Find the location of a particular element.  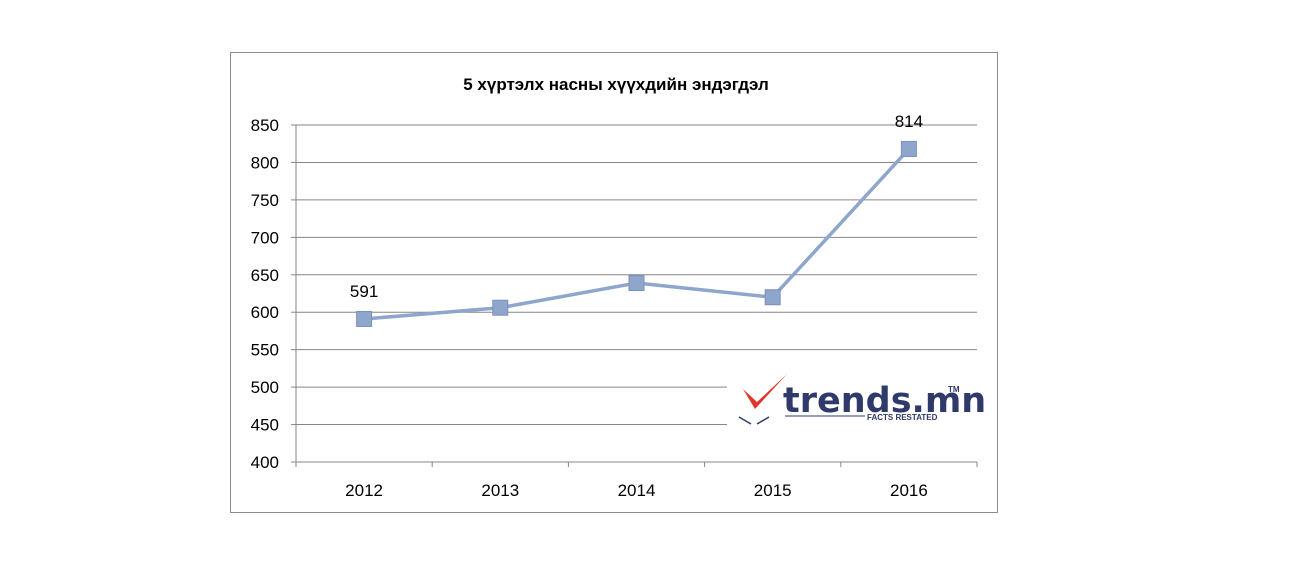

x-tick-label: 2014 is located at coordinates (637, 490).